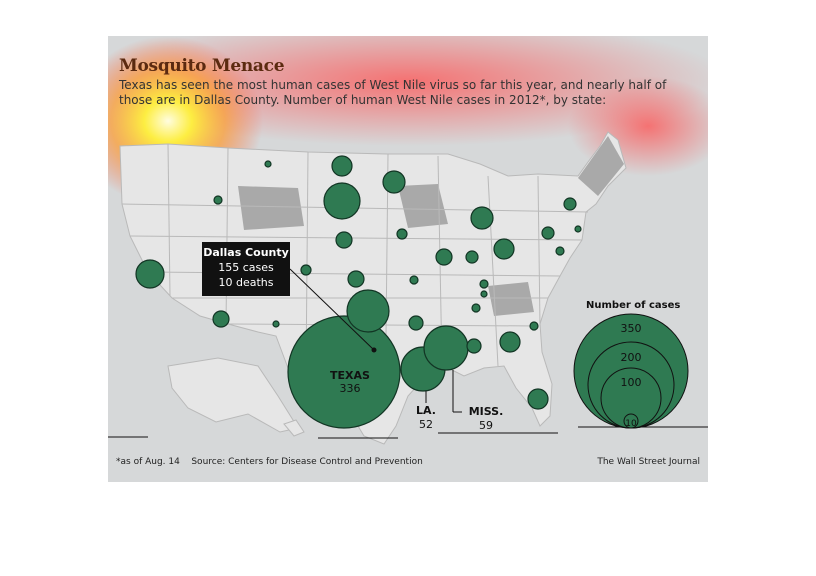  I want to click on state-labels: TEXAS 336 LA. 52 MISS. 59, so click(416, 400).